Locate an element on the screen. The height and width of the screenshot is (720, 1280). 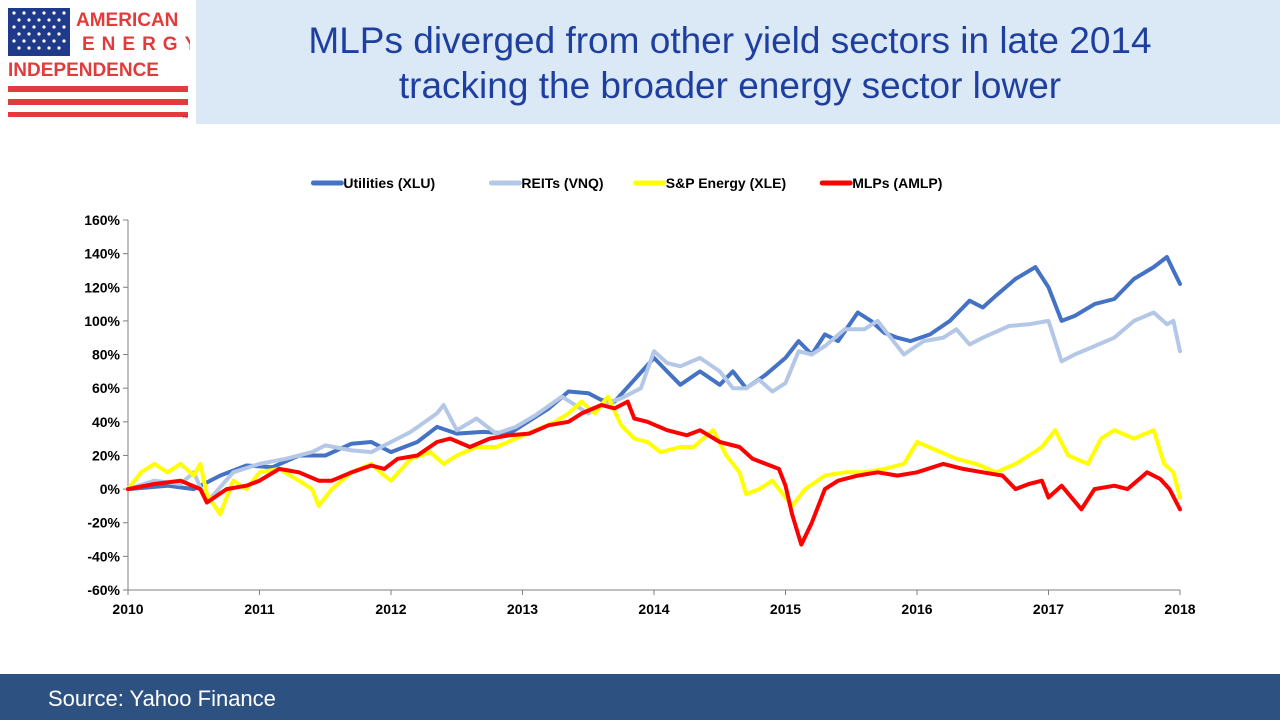
series-line-s-p-energy-xle is located at coordinates (654, 455).